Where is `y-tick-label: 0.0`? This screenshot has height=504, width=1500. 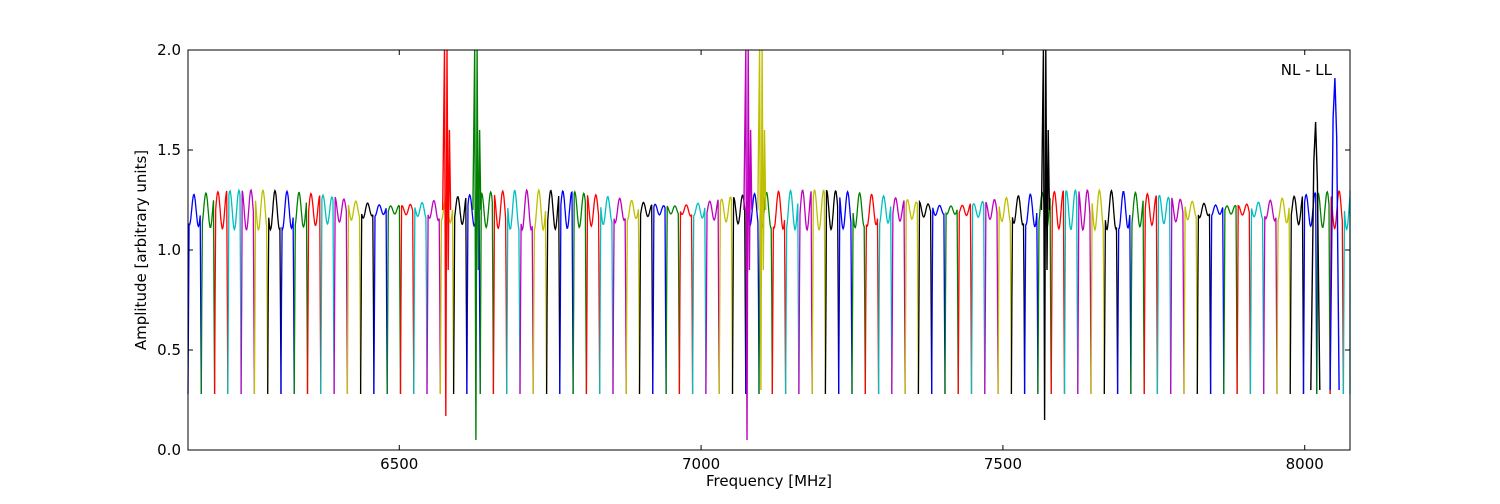 y-tick-label: 0.0 is located at coordinates (169, 450).